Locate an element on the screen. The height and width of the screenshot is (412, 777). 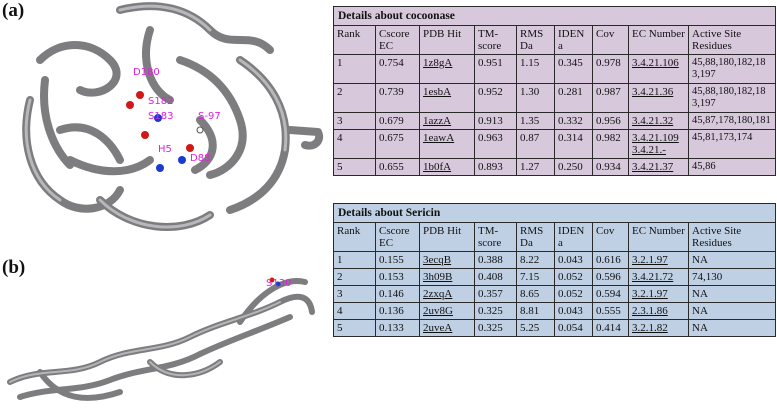
cell-cscore: 0.146 is located at coordinates (397, 294).